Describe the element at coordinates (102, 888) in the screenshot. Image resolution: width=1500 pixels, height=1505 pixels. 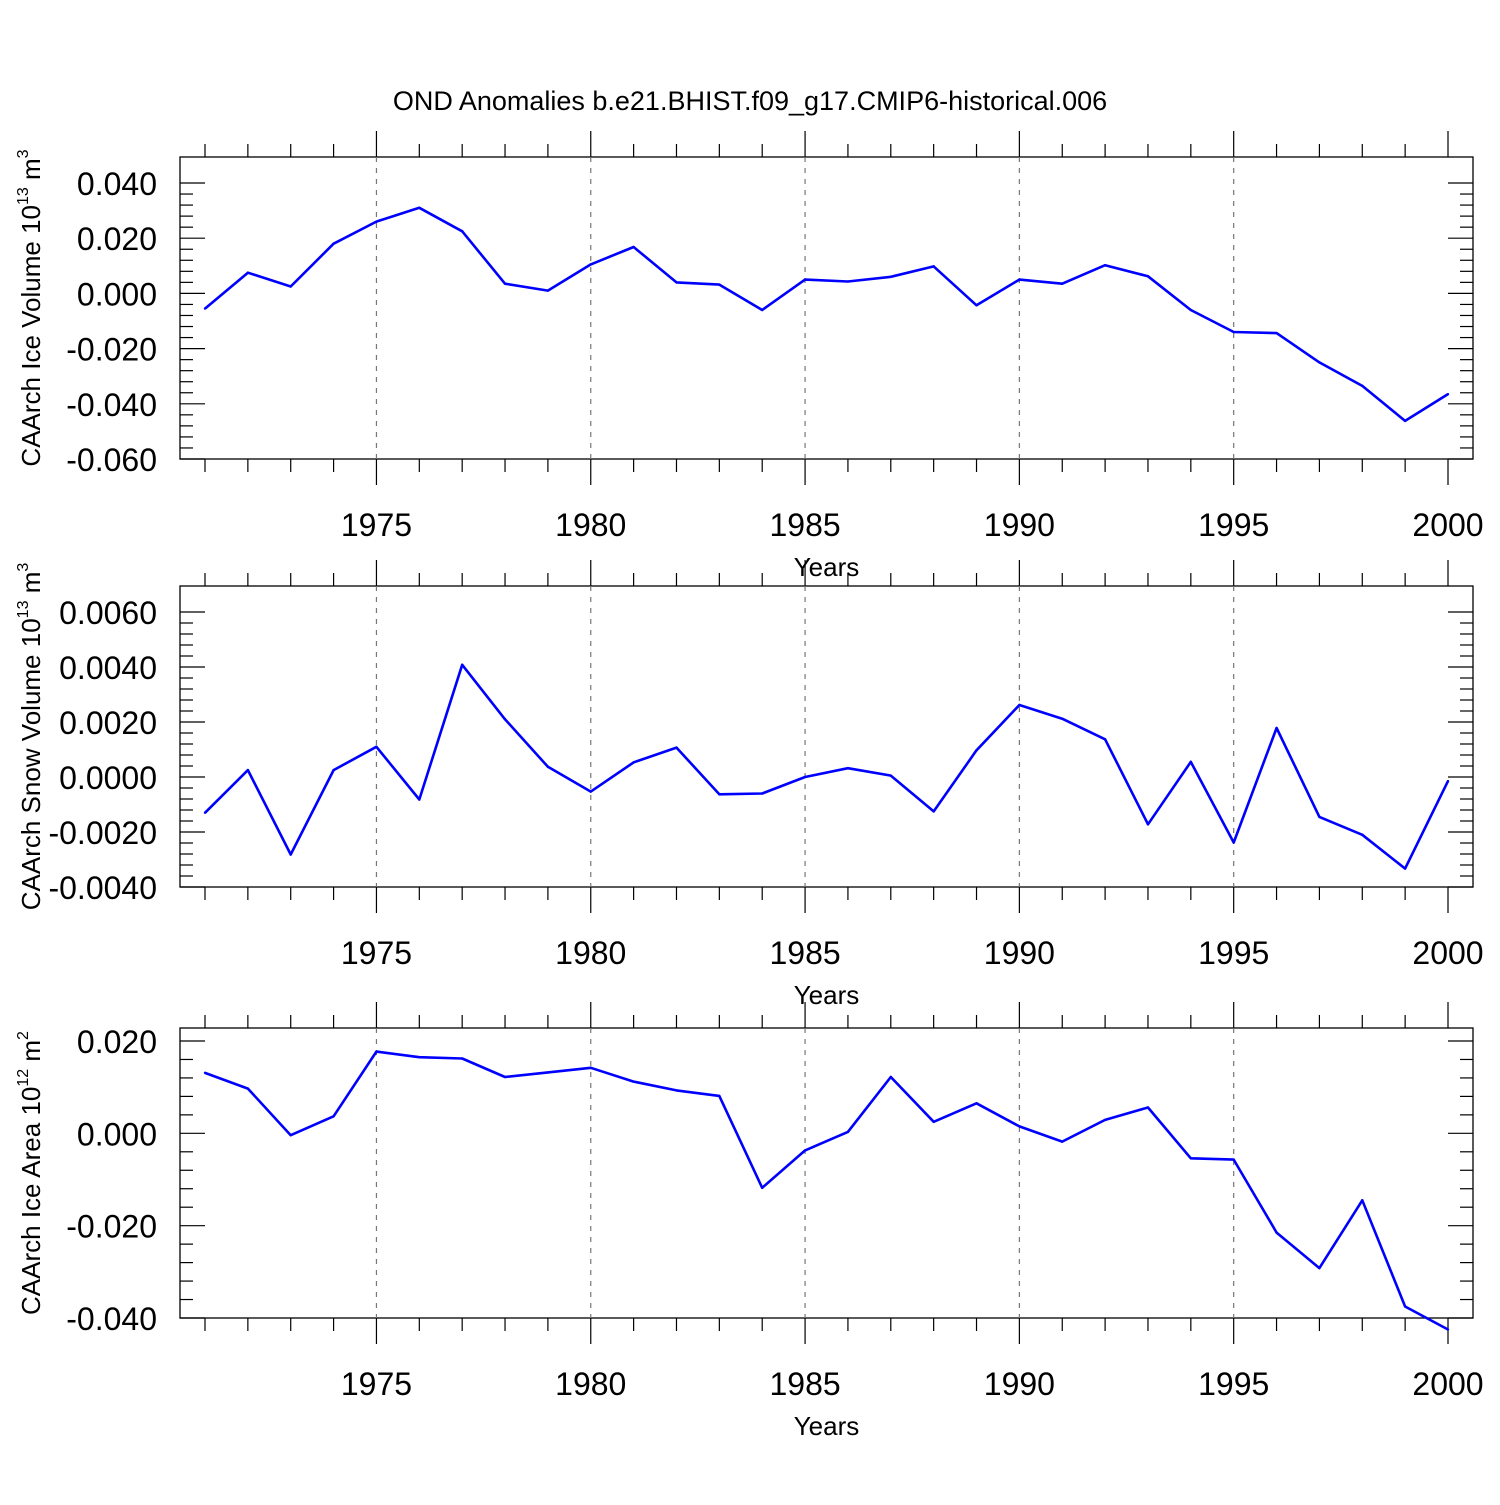
I see `y-tick-label: -0.0040` at that location.